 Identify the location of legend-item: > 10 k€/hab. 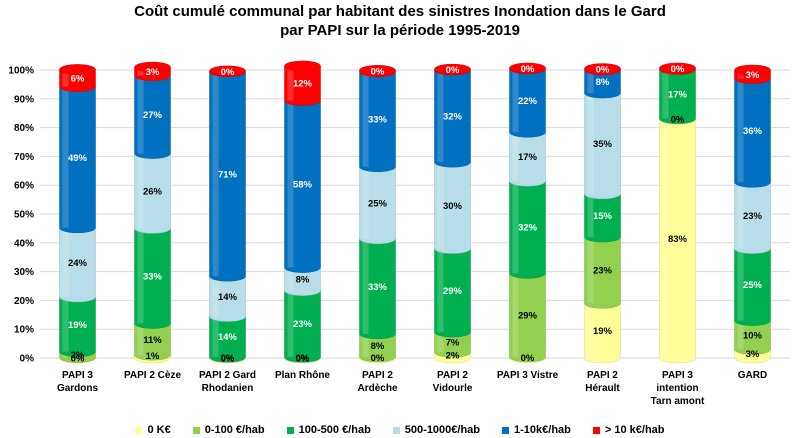
(628, 430).